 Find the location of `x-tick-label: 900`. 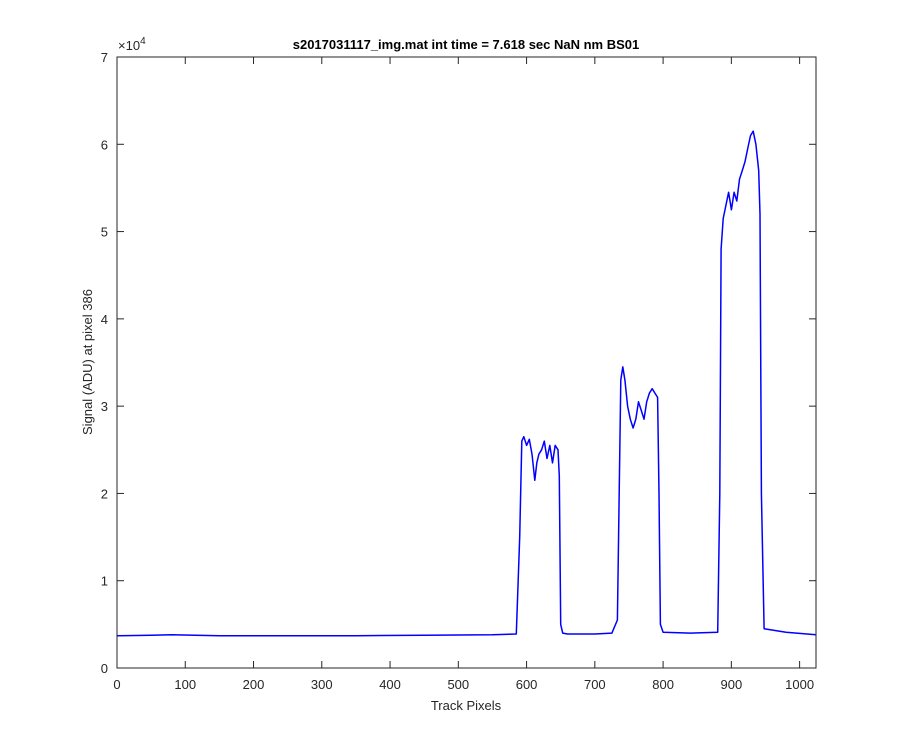

x-tick-label: 900 is located at coordinates (732, 684).